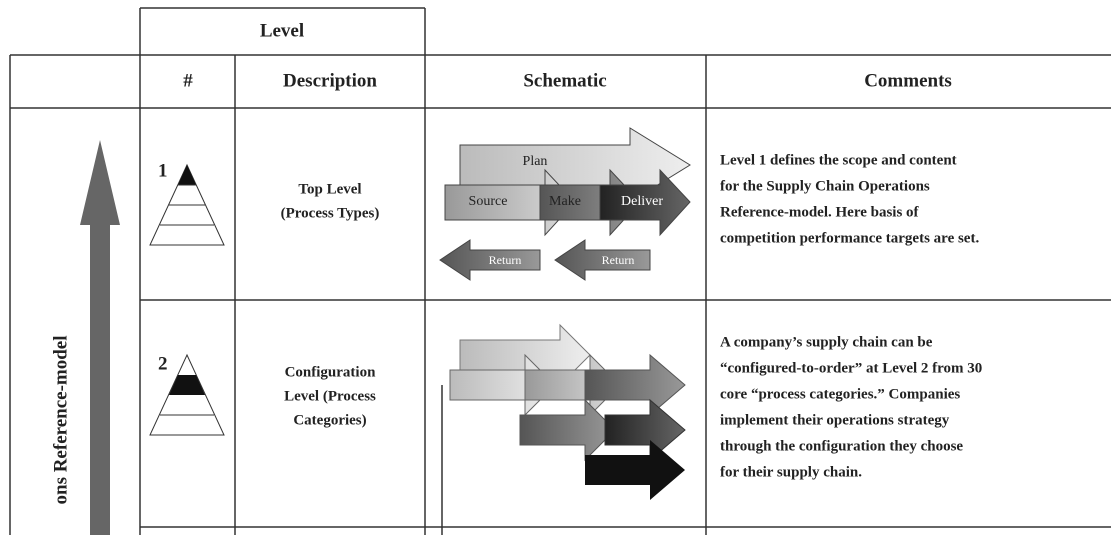 The width and height of the screenshot is (1111, 535). What do you see at coordinates (642, 201) in the screenshot?
I see `deliver-label: Deliver` at bounding box center [642, 201].